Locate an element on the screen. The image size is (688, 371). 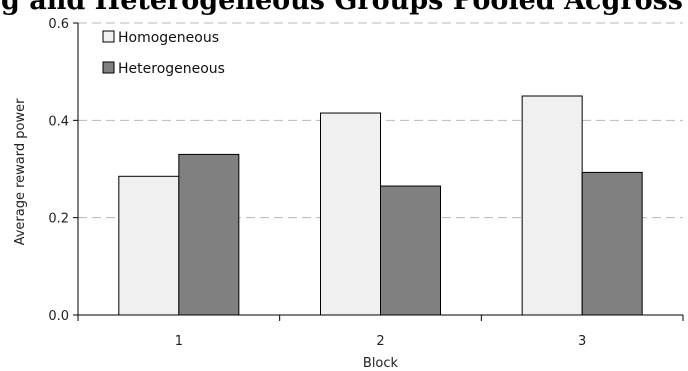
legend-label-heterogeneous: Heterogeneous is located at coordinates (171, 69).